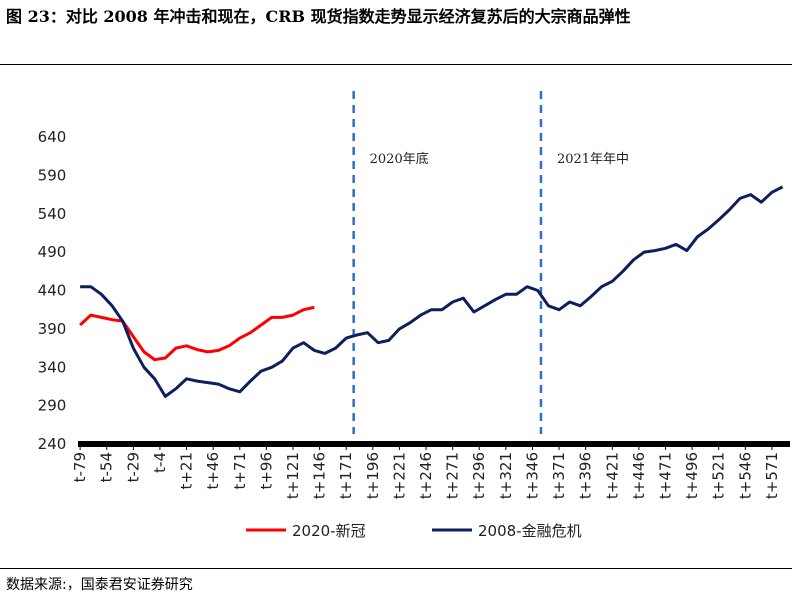 The width and height of the screenshot is (792, 600). I want to click on x-tick-label: t+571, so click(772, 475).